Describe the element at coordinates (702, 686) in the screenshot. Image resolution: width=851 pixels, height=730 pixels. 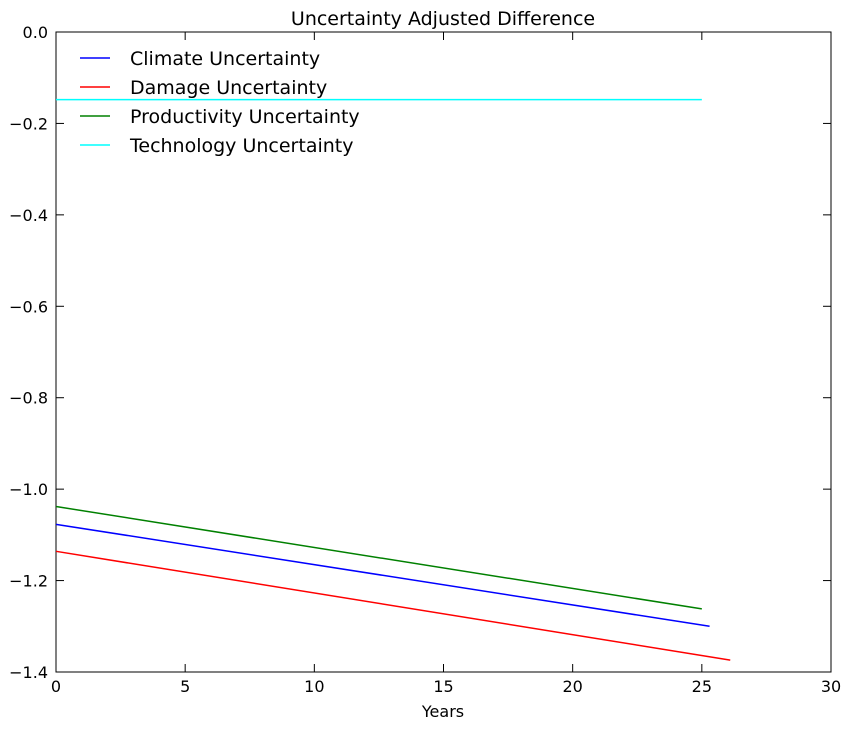
I see `x-tick-label: 25` at that location.